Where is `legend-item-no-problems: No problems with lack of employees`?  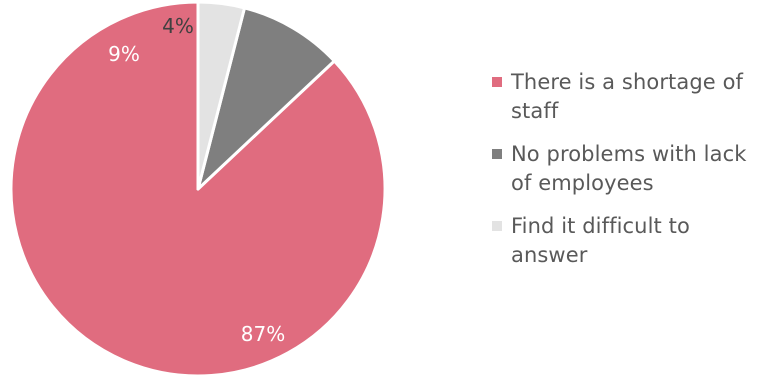 legend-item-no-problems: No problems with lack of employees is located at coordinates (622, 169).